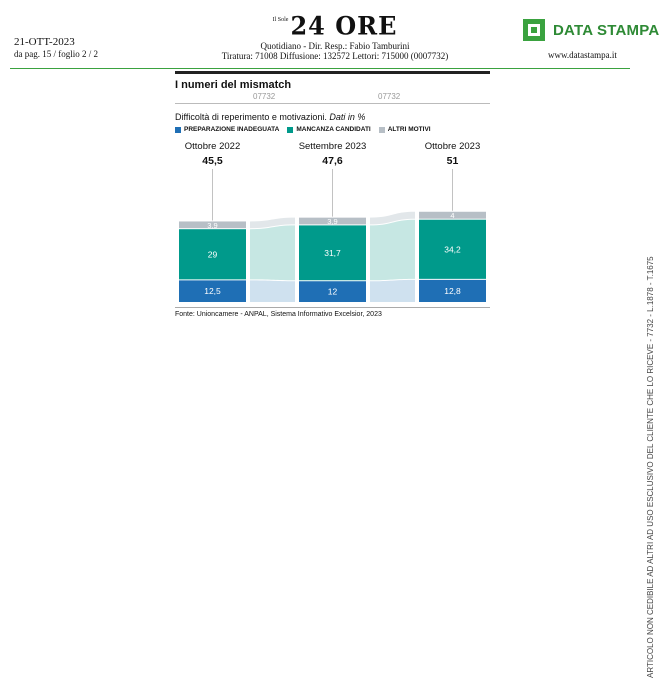 The height and width of the screenshot is (691, 668). I want to click on value-label-altri-ottobre-2023: 4, so click(452, 215).